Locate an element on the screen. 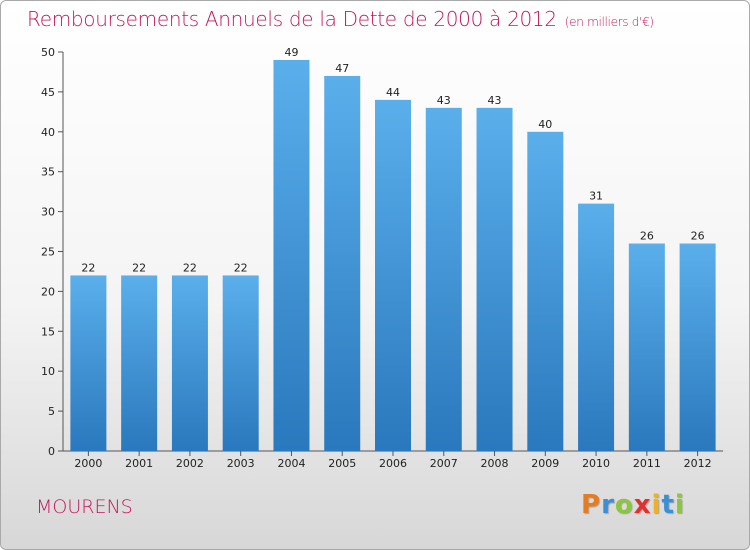 The width and height of the screenshot is (750, 550). x-tick-label: 2011 is located at coordinates (647, 463).